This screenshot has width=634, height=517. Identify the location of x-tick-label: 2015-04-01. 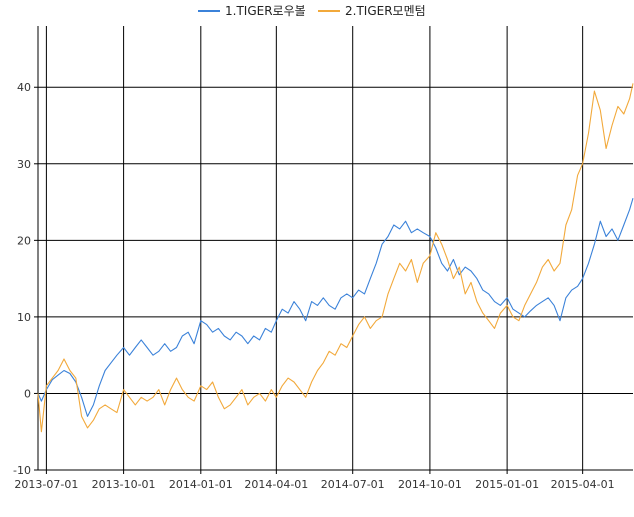
(583, 484).